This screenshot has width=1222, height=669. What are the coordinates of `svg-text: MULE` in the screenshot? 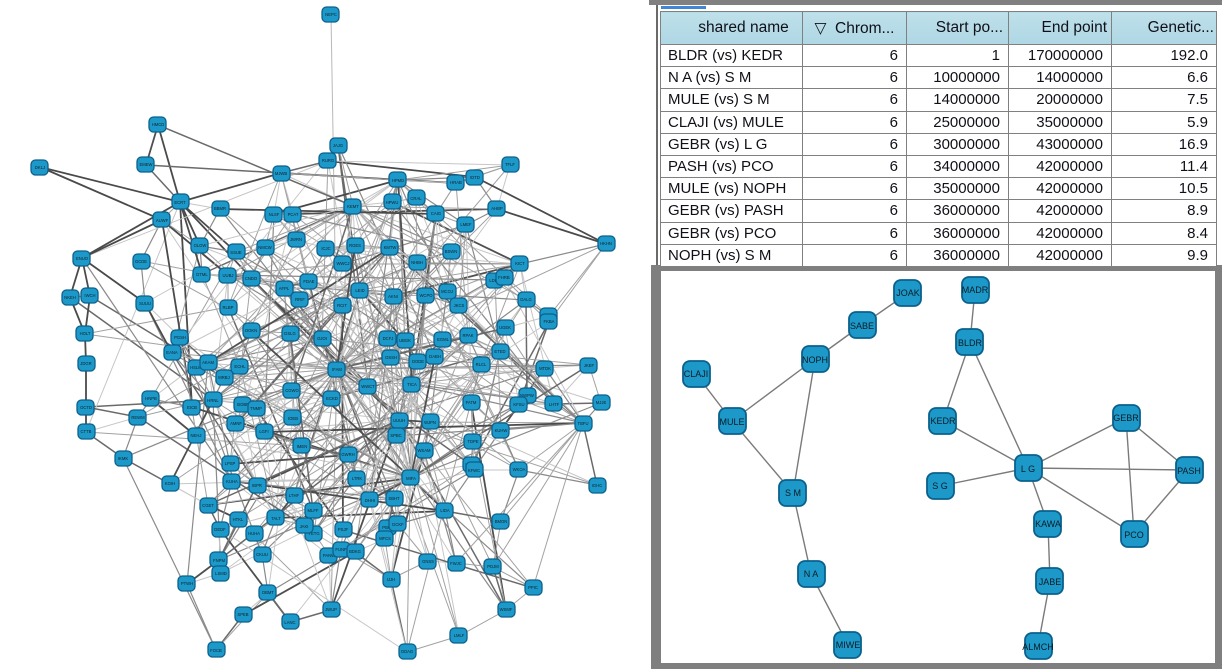 It's located at (731, 422).